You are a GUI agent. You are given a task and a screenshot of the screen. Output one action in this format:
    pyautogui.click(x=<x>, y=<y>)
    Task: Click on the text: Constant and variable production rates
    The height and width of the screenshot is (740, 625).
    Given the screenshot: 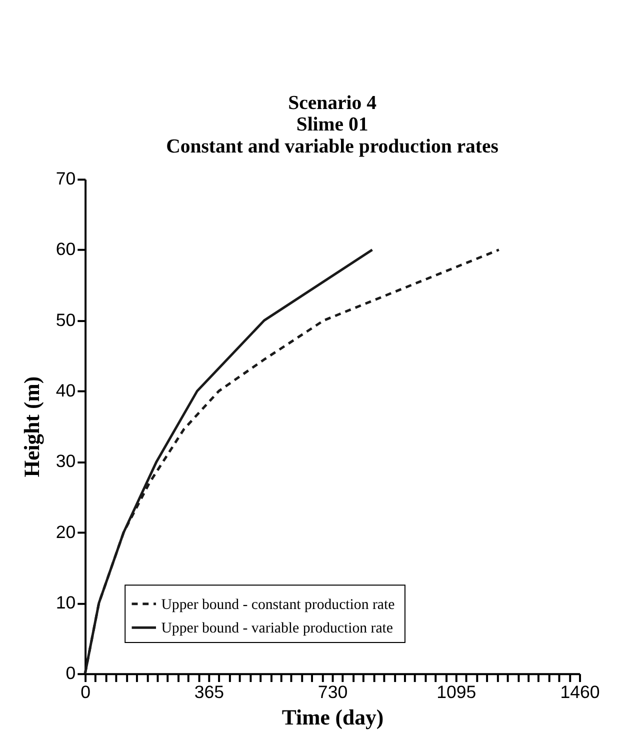 What is the action you would take?
    pyautogui.click(x=332, y=146)
    